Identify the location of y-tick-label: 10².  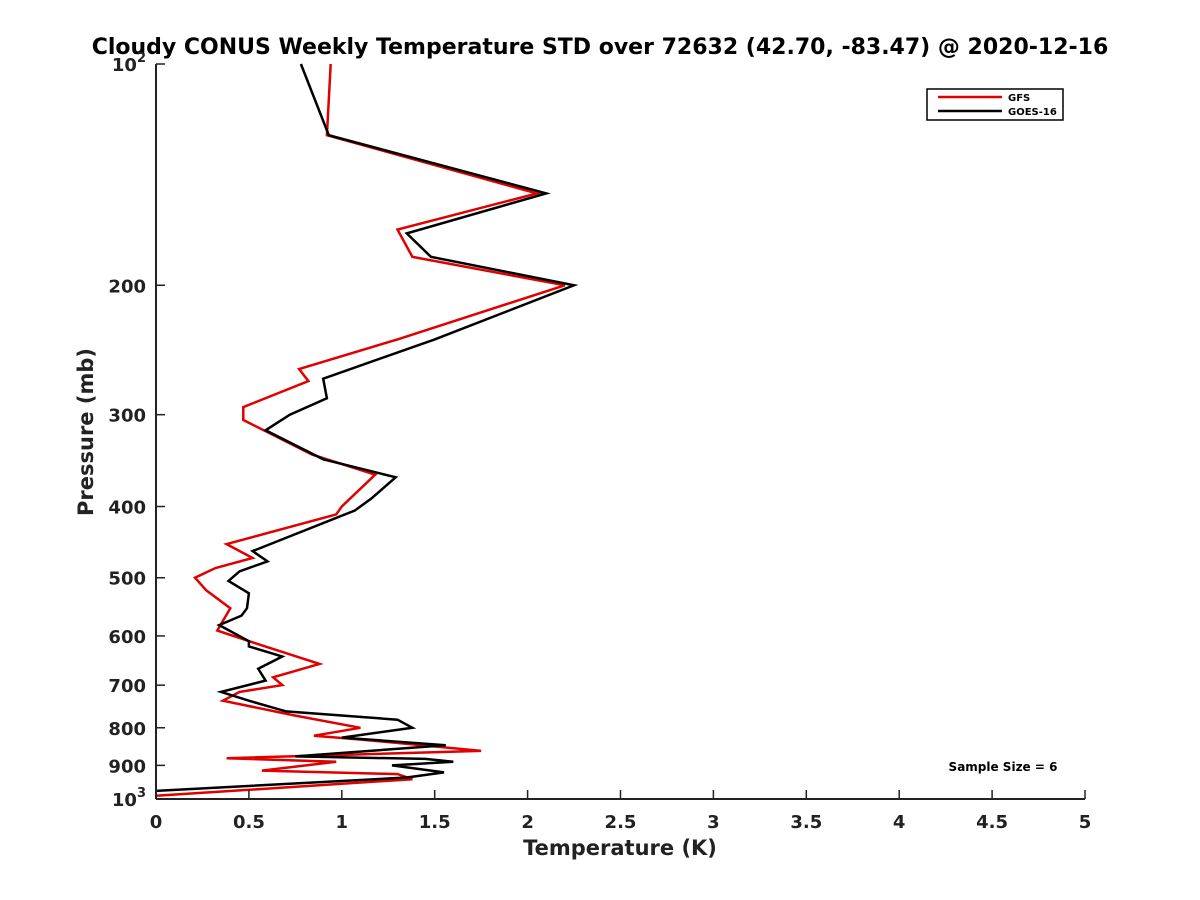
(129, 63).